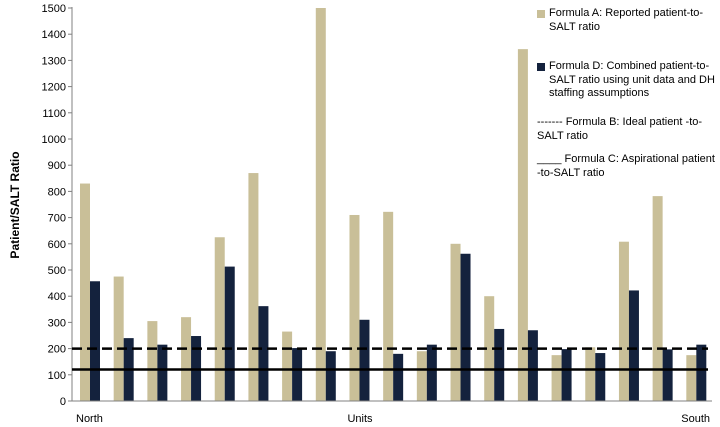 This screenshot has width=720, height=427. Describe the element at coordinates (54, 61) in the screenshot. I see `y-tick-label: 1300` at that location.